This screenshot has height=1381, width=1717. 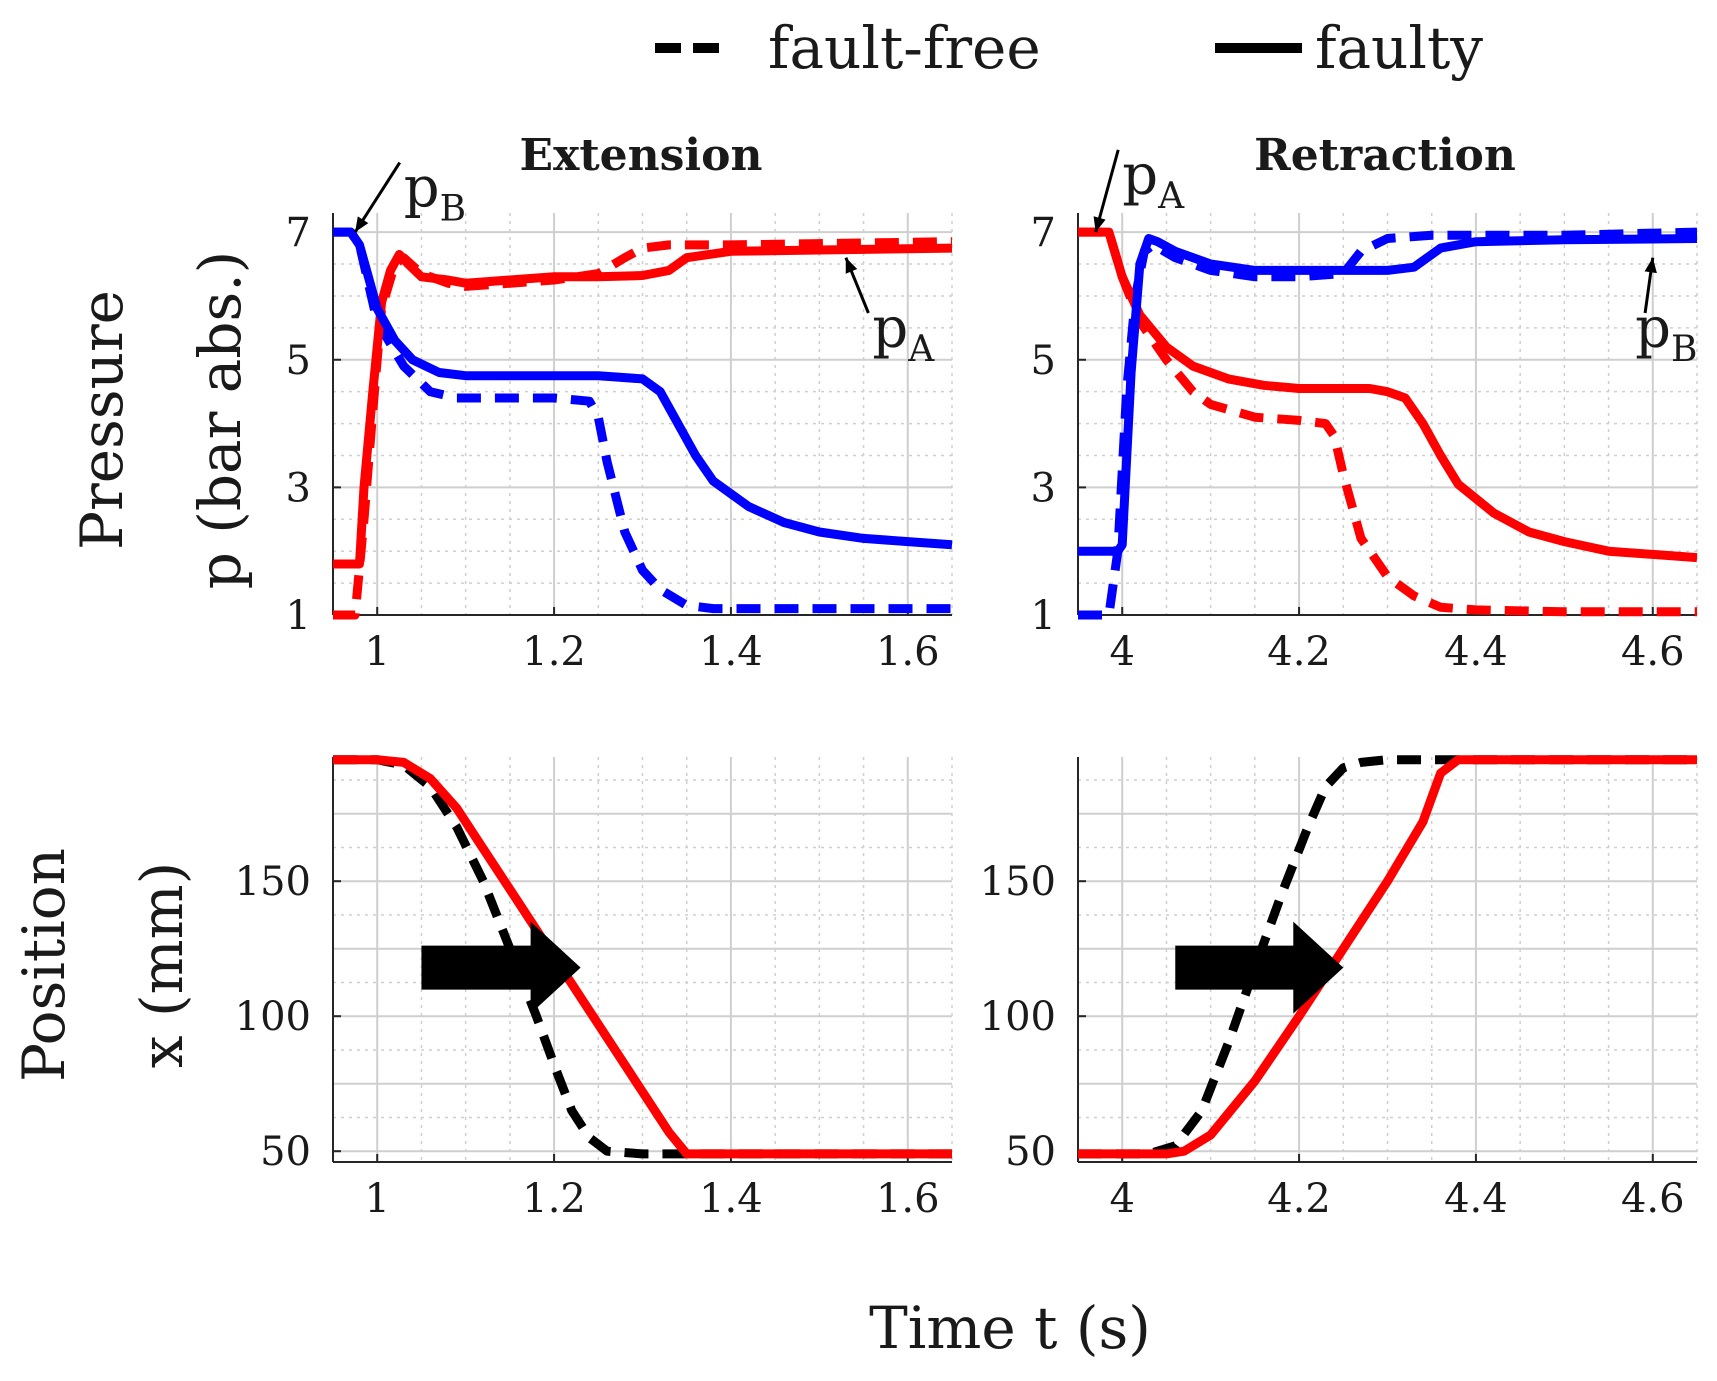 I want to click on series-line-x-faulty, so click(x=1387, y=957).